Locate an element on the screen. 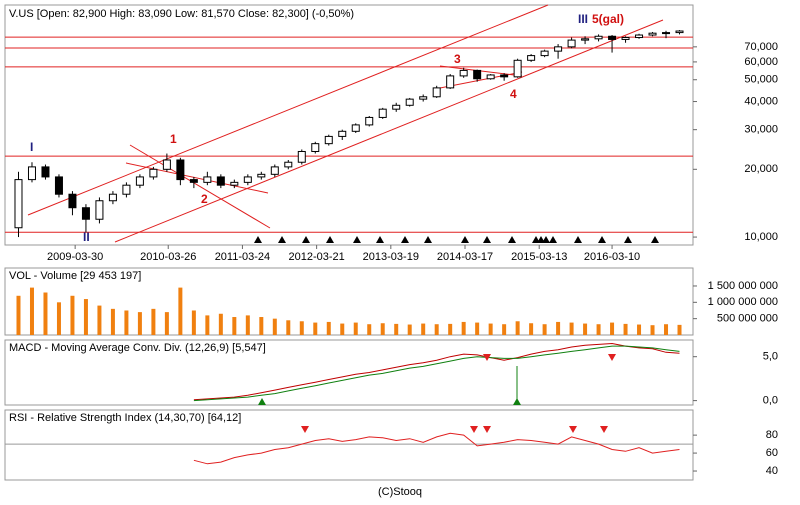 This screenshot has width=800, height=505. y-tick-label: 80 is located at coordinates (772, 435).